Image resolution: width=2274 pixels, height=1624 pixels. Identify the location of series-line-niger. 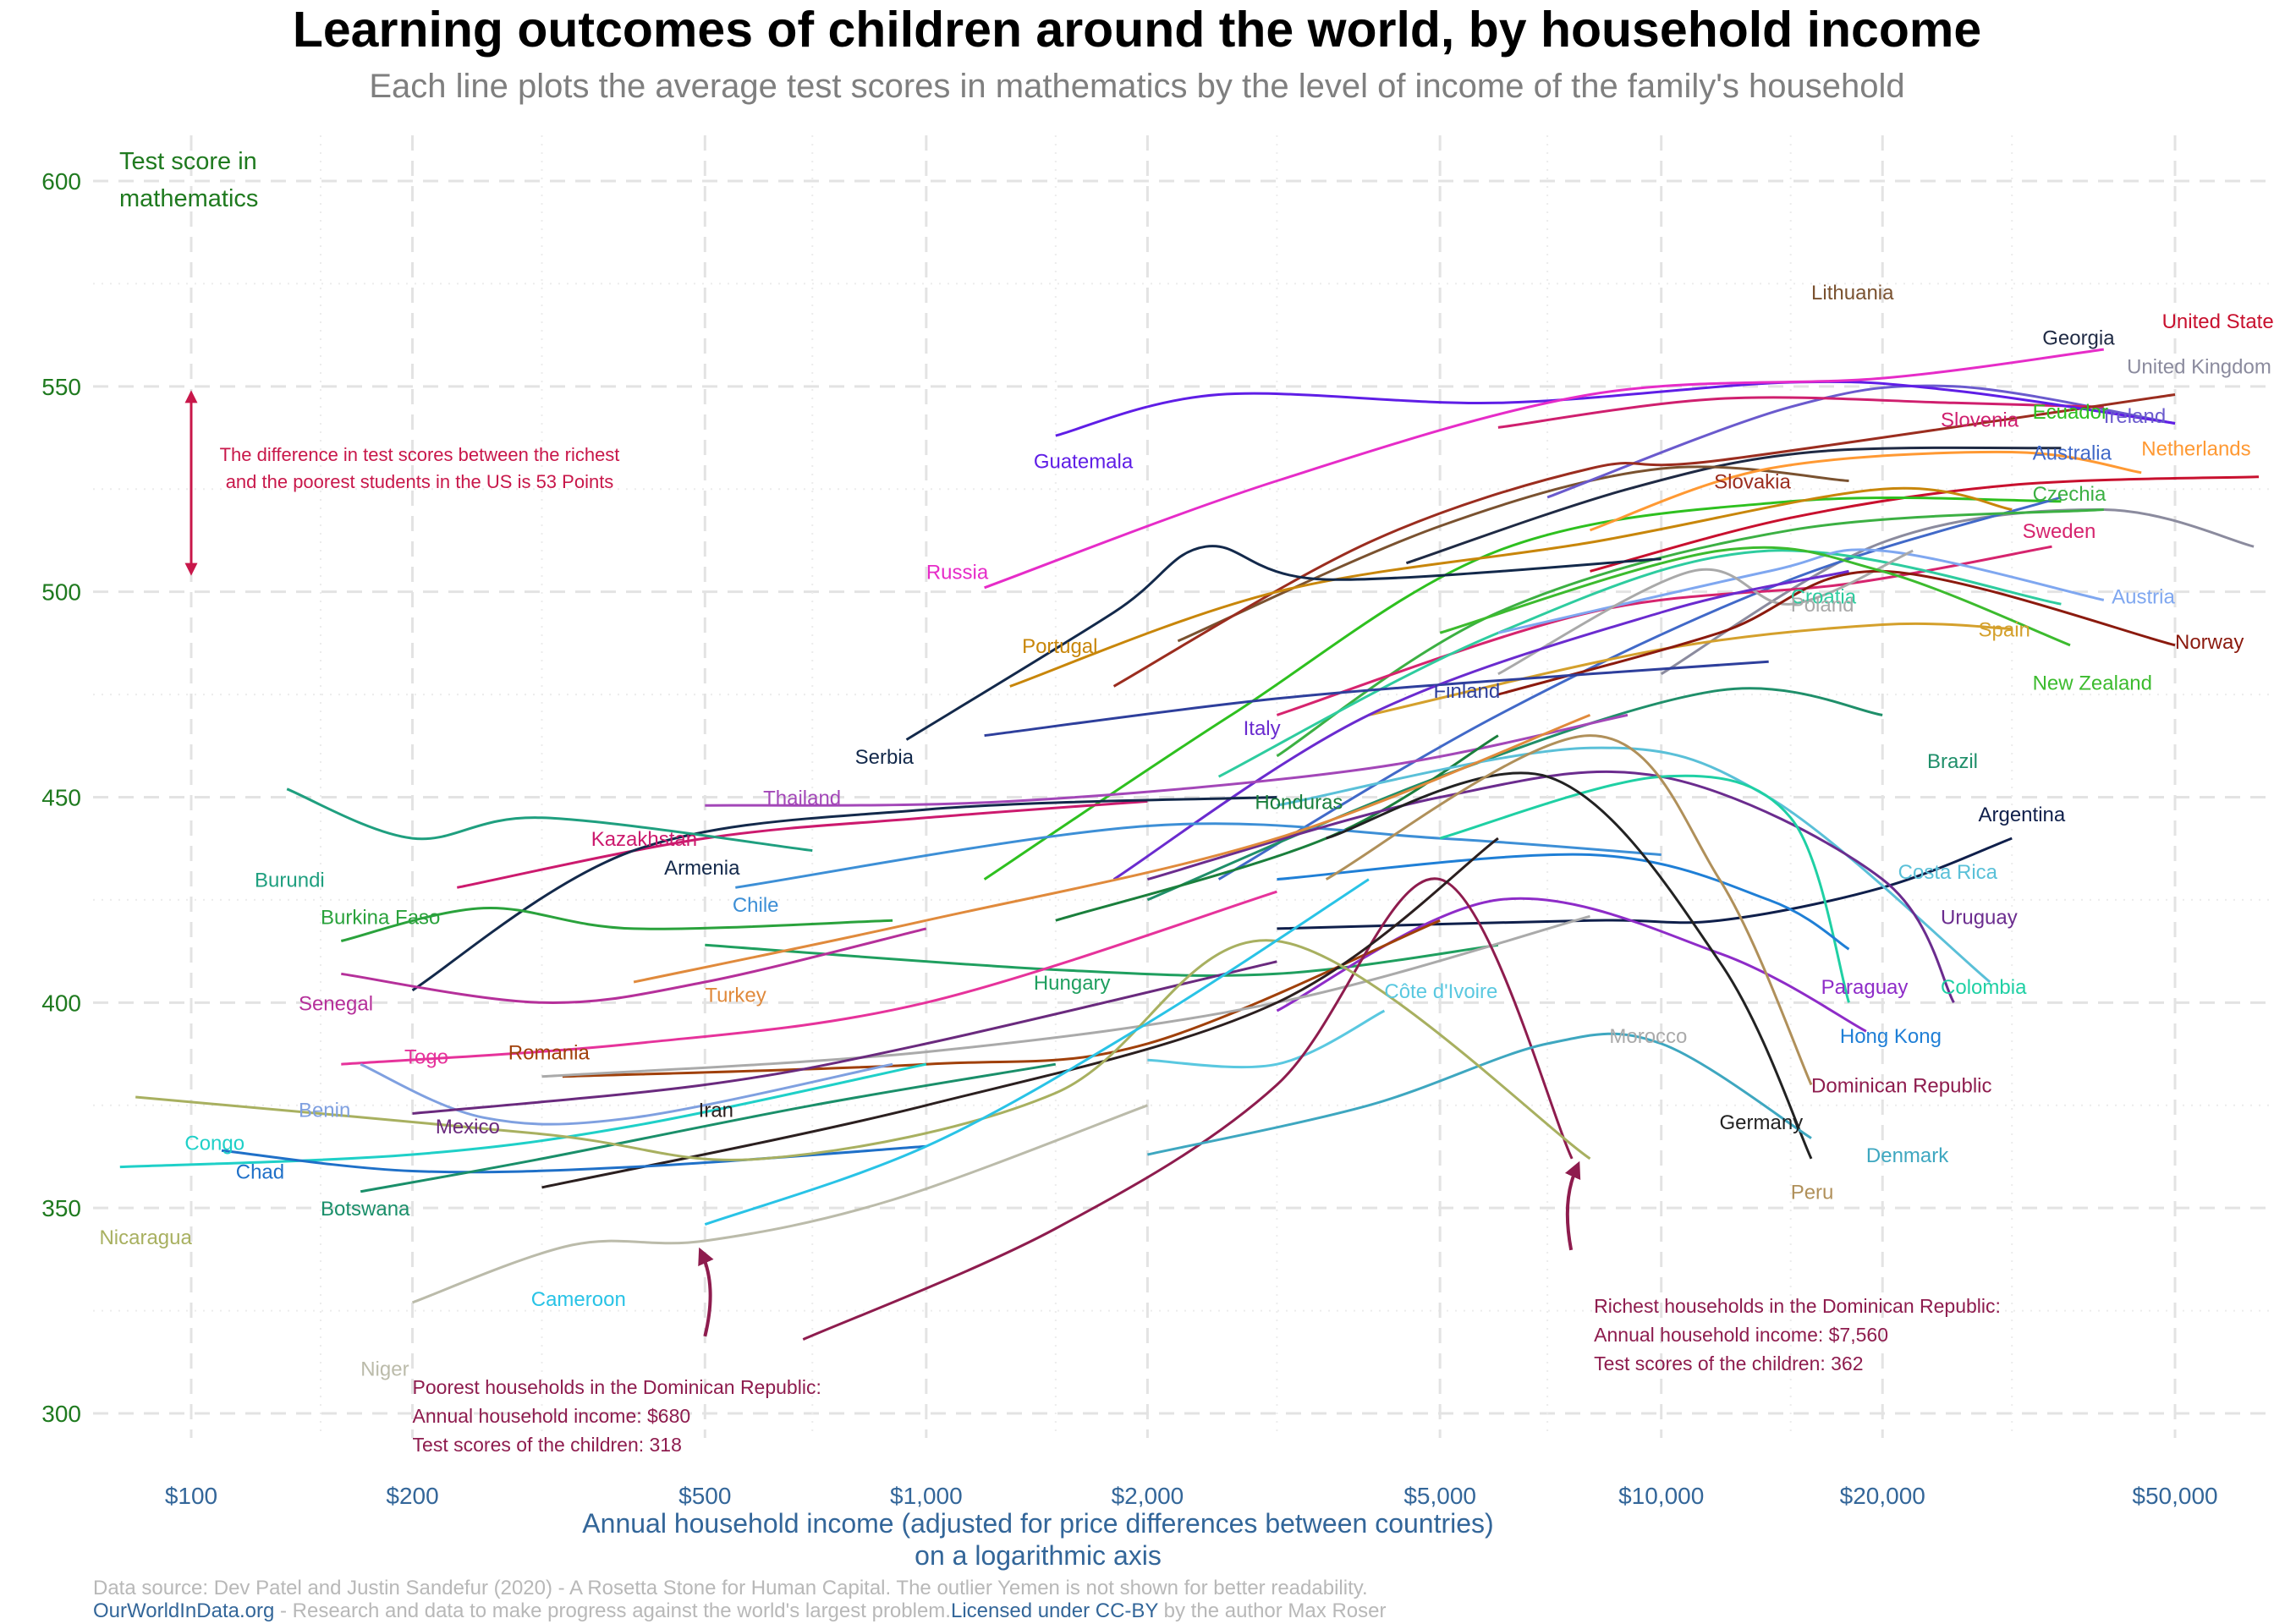
(779, 1204).